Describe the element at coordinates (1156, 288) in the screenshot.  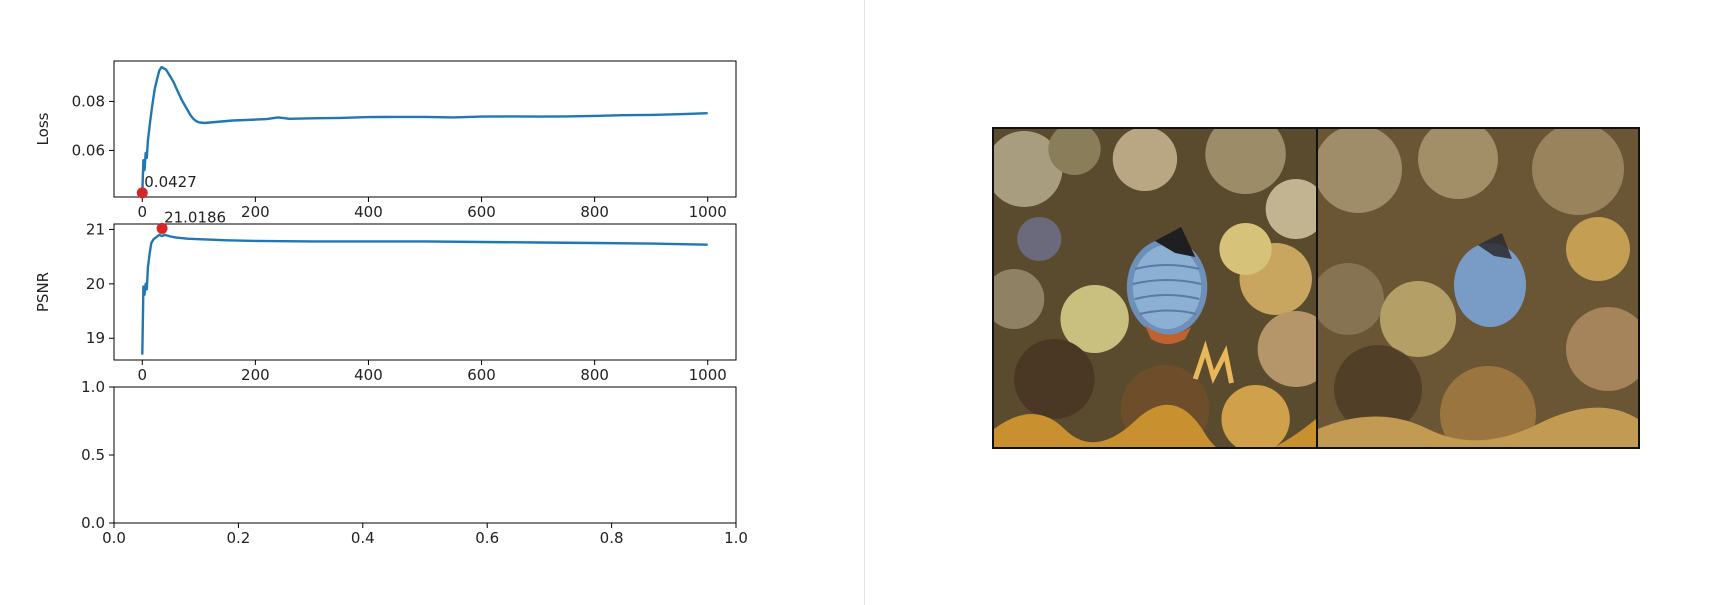
I see `ground-truth-image` at that location.